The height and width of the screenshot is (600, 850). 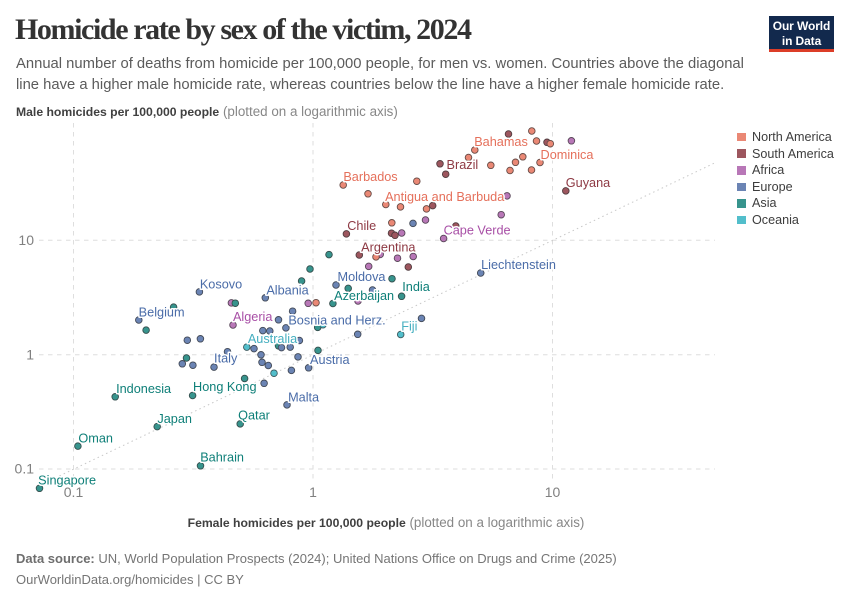 I want to click on svg-text: Belgium, so click(x=162, y=312).